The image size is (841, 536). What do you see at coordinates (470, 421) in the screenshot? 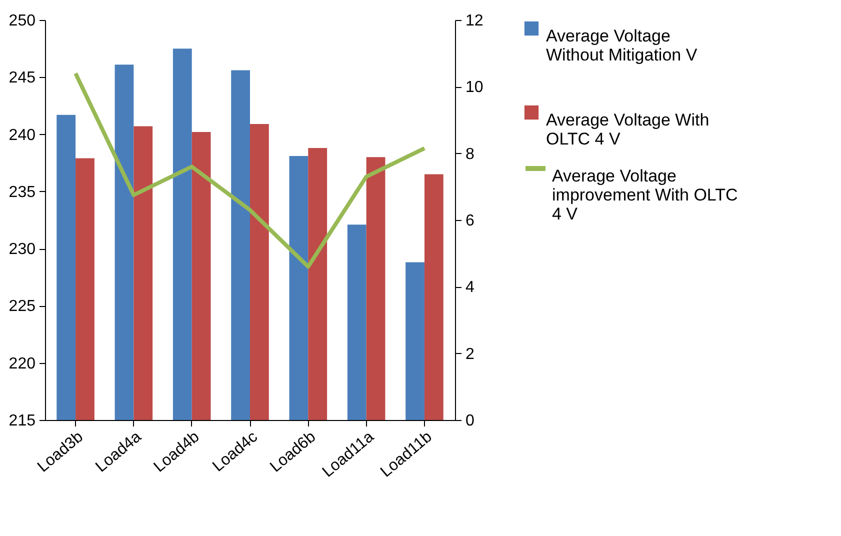
I see `y2-tick-label: 0` at bounding box center [470, 421].